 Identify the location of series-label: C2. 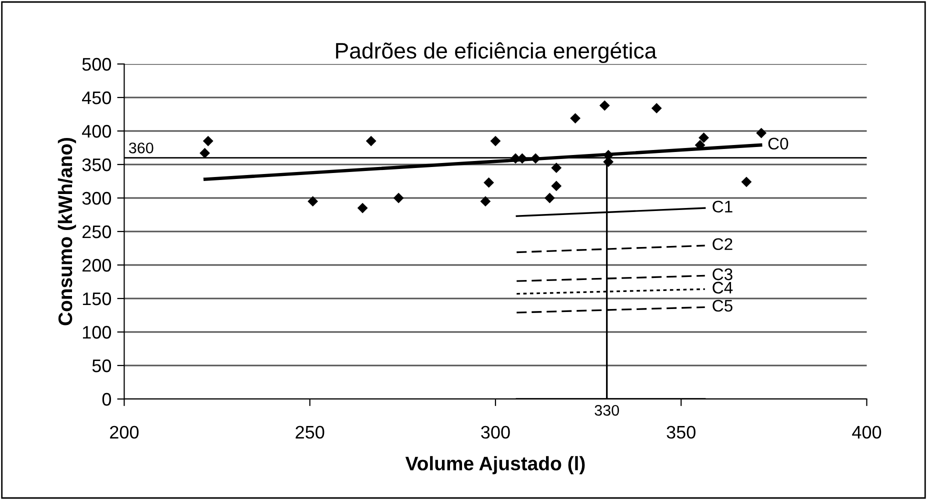
(722, 244).